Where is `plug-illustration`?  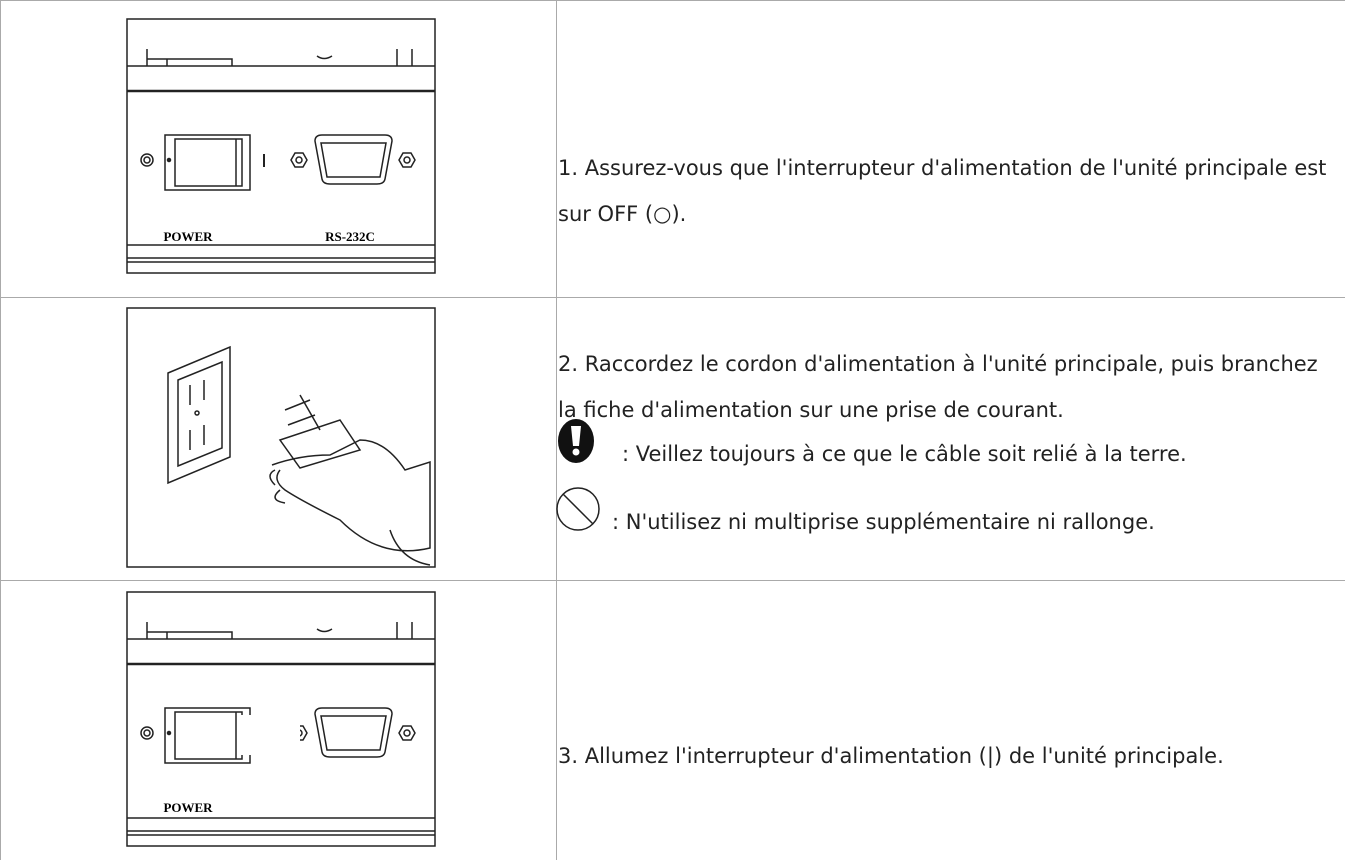 plug-illustration is located at coordinates (281, 437).